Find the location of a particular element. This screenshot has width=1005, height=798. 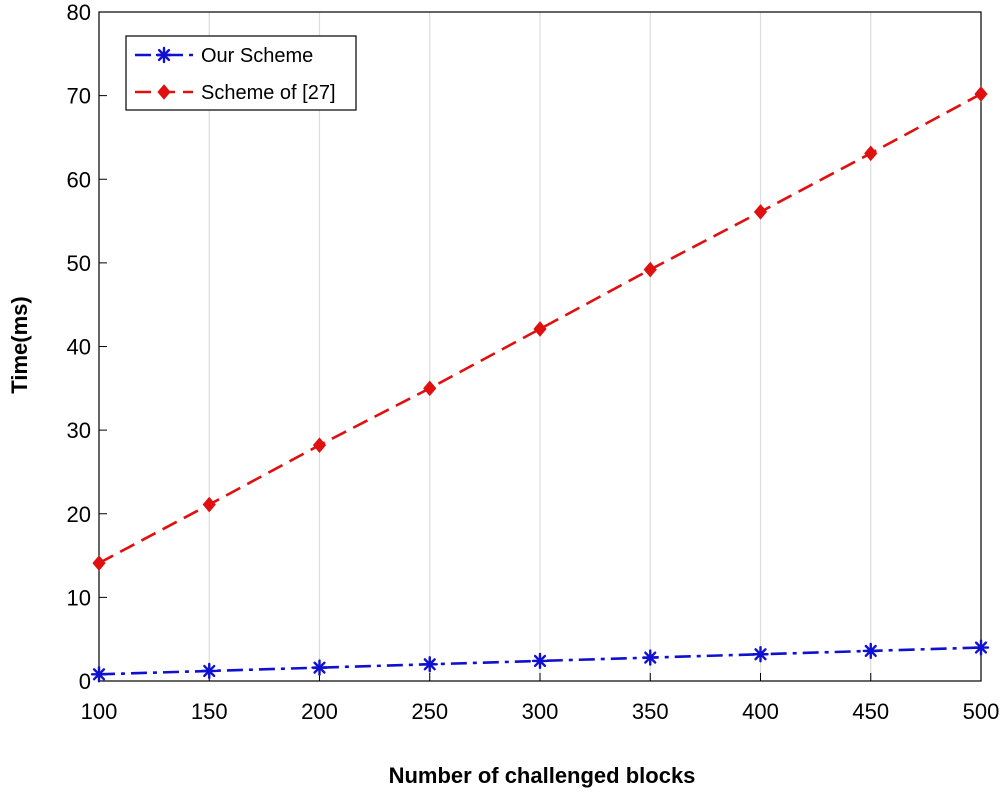

y-tick-label: 70 is located at coordinates (79, 96).